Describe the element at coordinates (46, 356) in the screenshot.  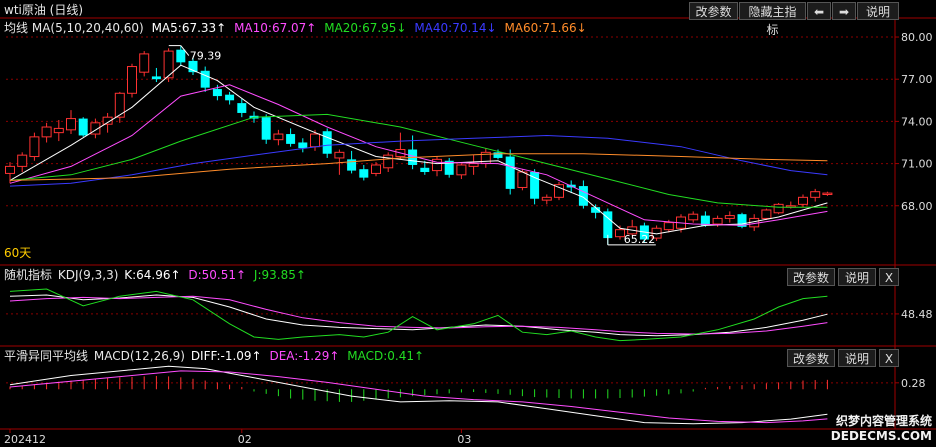
I see `macd-name: 平滑异同平均线` at that location.